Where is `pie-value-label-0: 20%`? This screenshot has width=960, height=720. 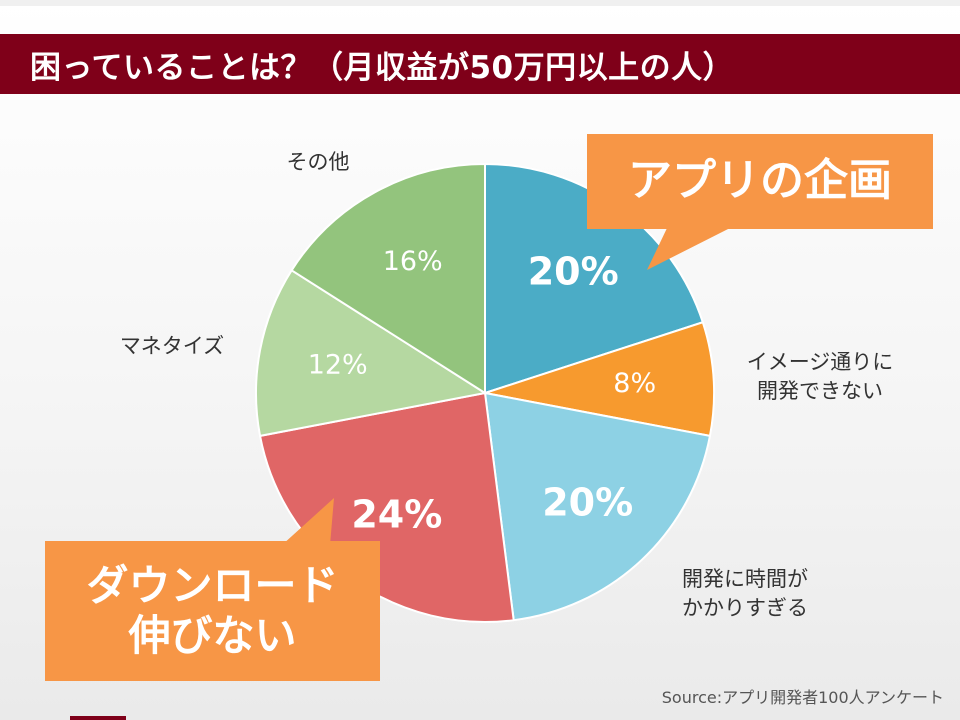 pie-value-label-0: 20% is located at coordinates (573, 272).